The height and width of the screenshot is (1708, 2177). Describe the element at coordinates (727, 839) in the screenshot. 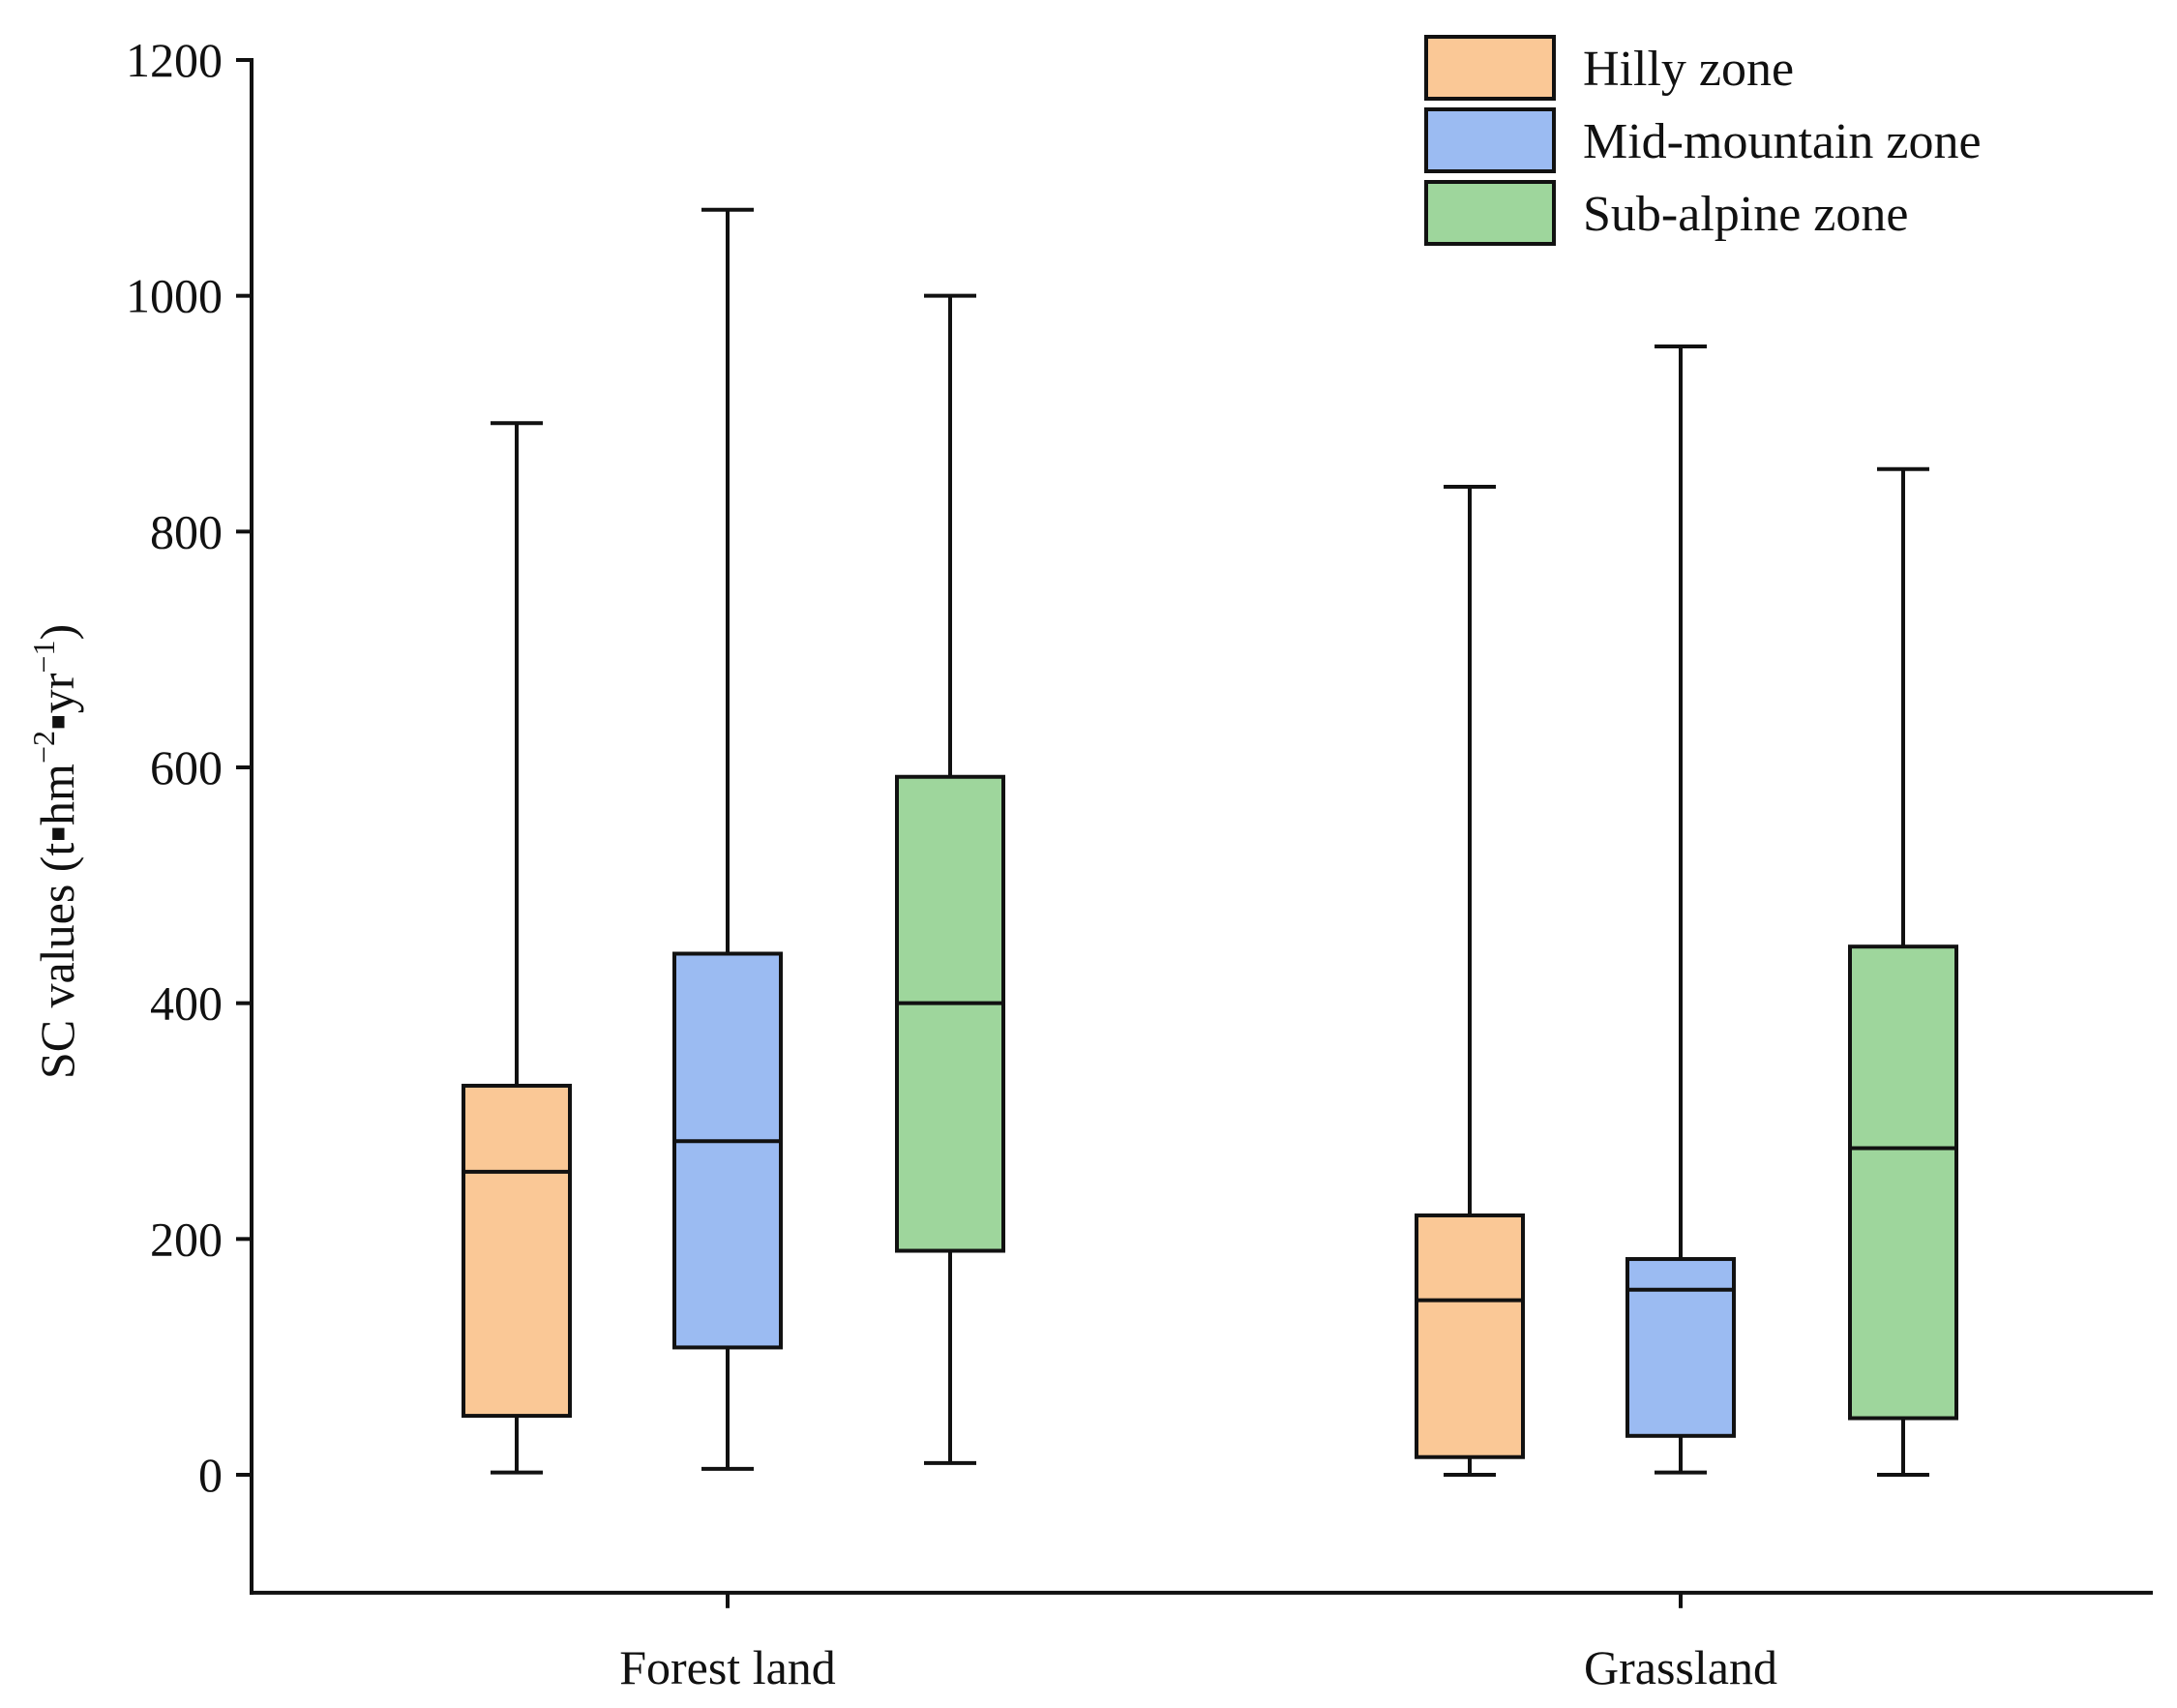

I see `box-mid-mountain-zone-forest-land` at that location.